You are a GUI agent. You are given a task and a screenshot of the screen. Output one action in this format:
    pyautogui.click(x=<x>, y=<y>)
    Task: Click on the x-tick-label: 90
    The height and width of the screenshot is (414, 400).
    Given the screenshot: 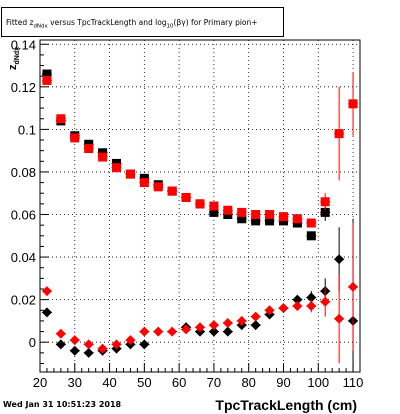 What is the action you would take?
    pyautogui.click(x=283, y=382)
    